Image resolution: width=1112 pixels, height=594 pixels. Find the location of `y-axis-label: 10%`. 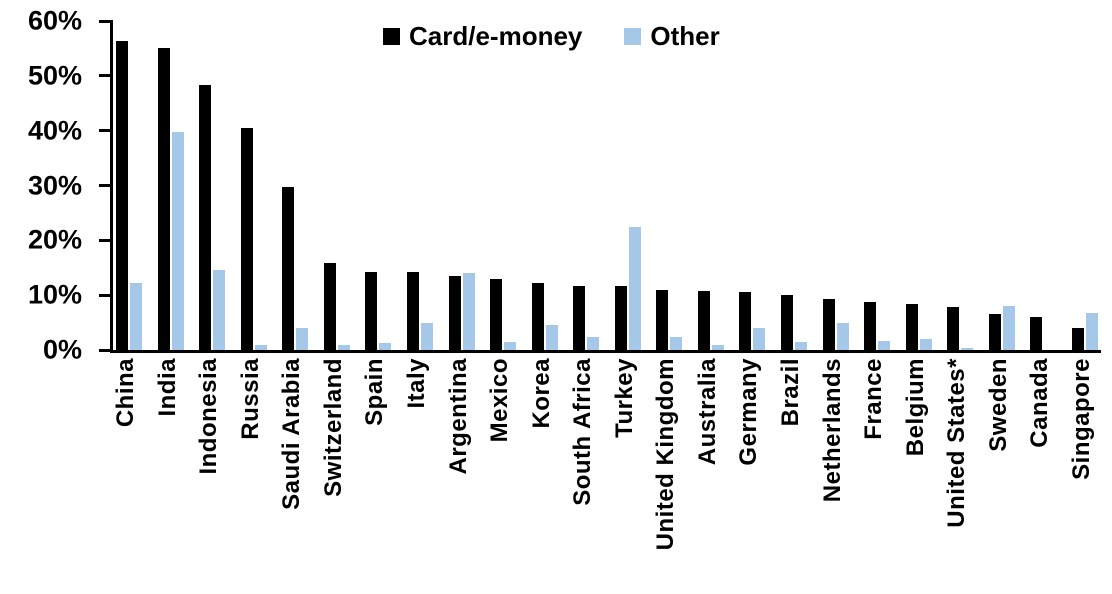

y-axis-label: 10% is located at coordinates (54, 294).